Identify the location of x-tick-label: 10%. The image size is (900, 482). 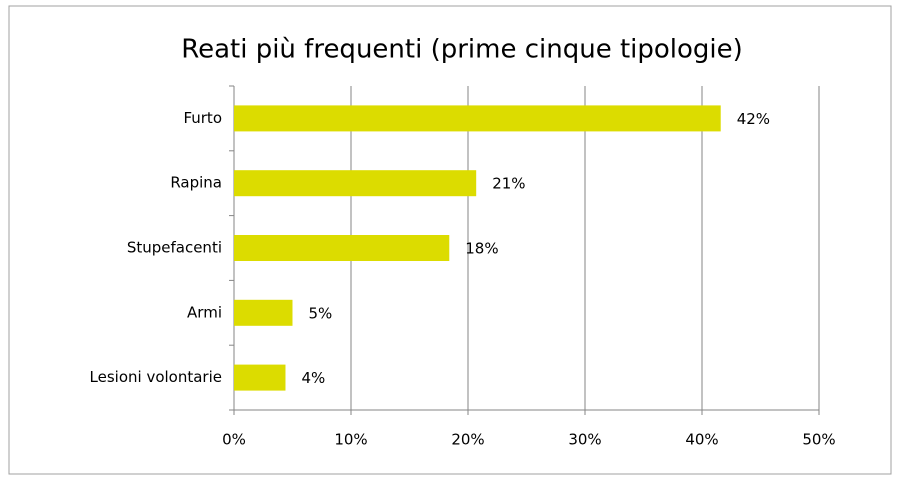
(350, 440).